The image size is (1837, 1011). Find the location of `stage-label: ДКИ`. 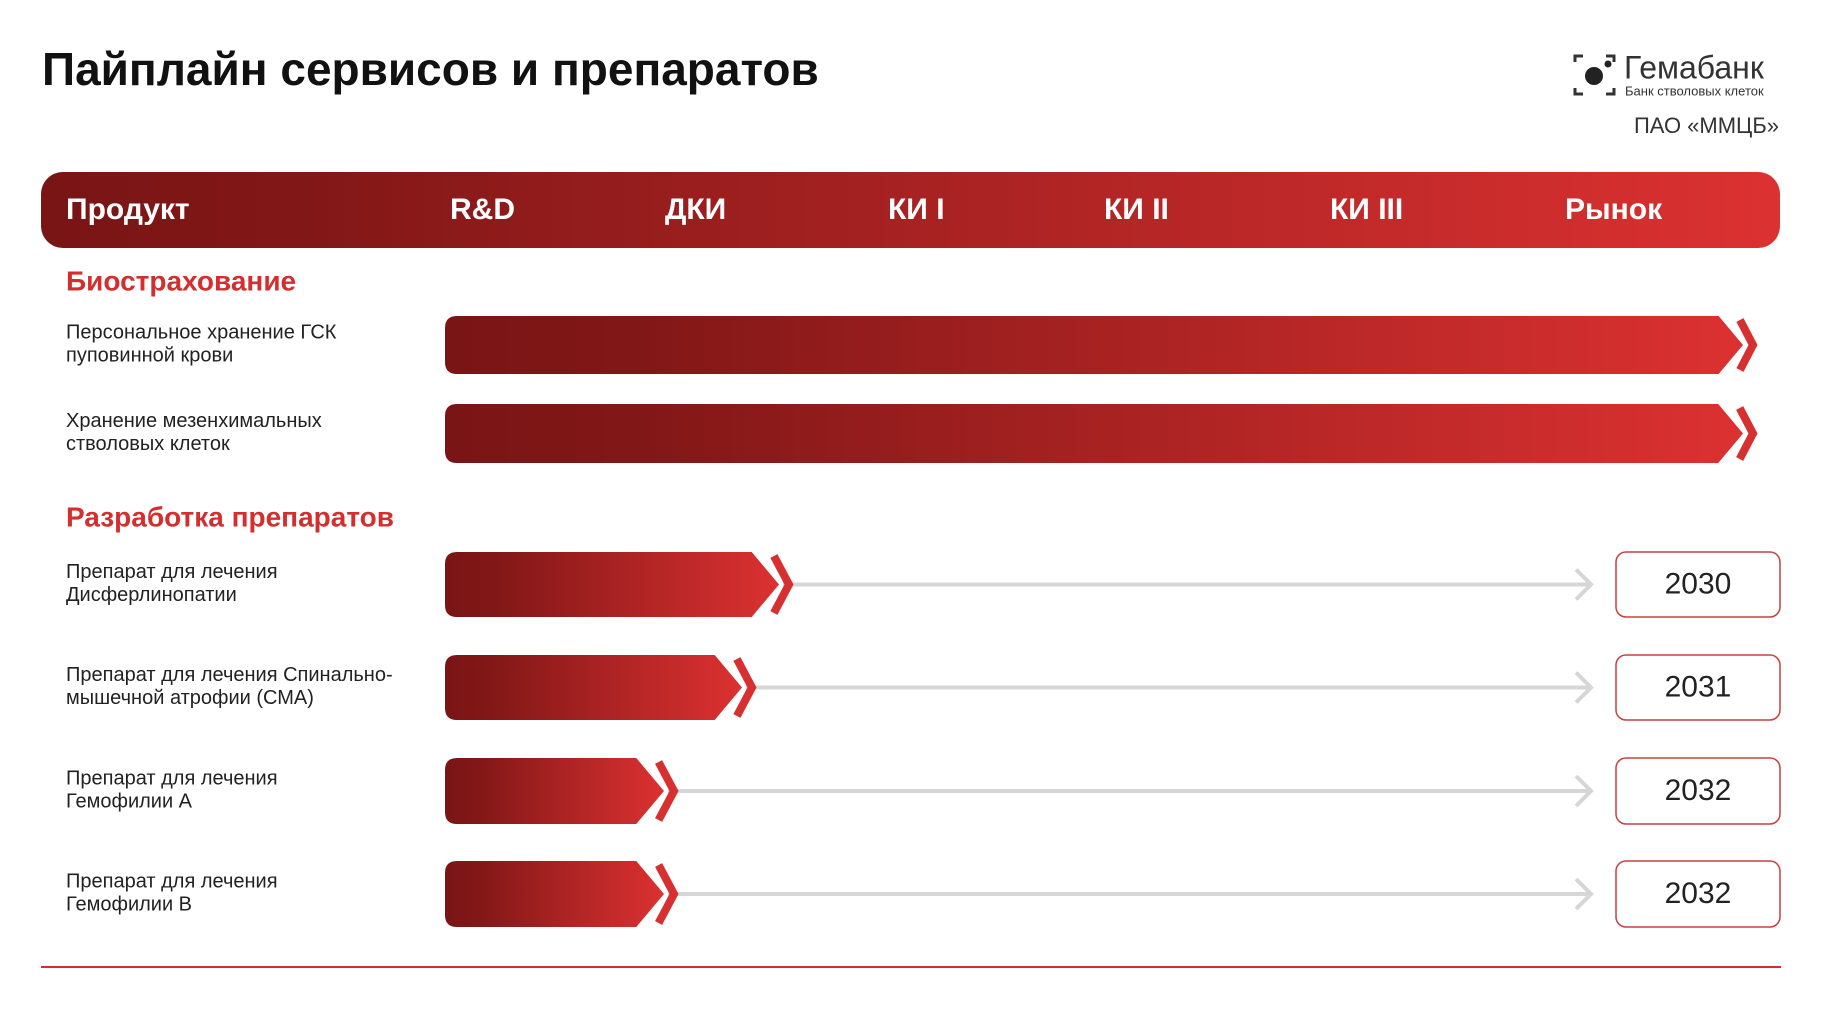

stage-label: ДКИ is located at coordinates (695, 209).